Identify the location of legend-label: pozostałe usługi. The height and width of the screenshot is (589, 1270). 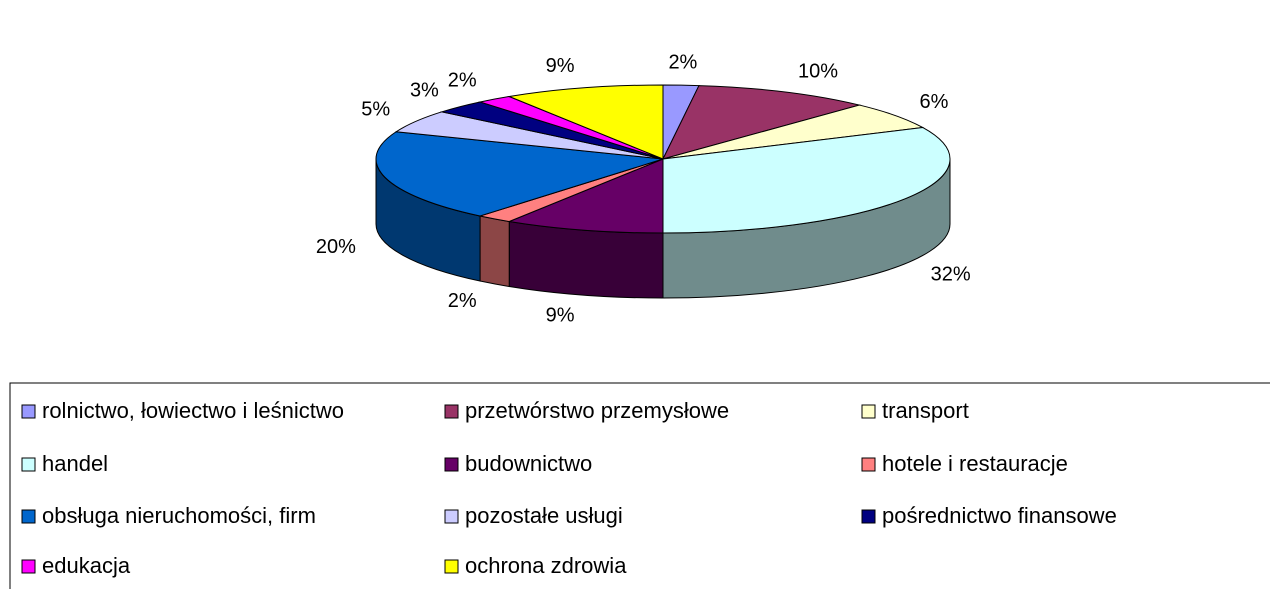
(544, 515).